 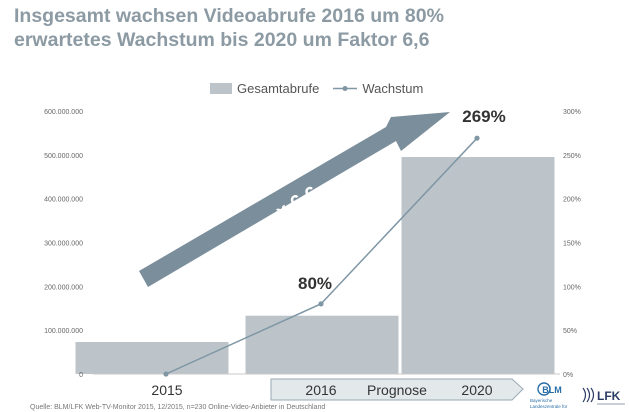 What do you see at coordinates (572, 156) in the screenshot?
I see `y-right-tick-label: 250%` at bounding box center [572, 156].